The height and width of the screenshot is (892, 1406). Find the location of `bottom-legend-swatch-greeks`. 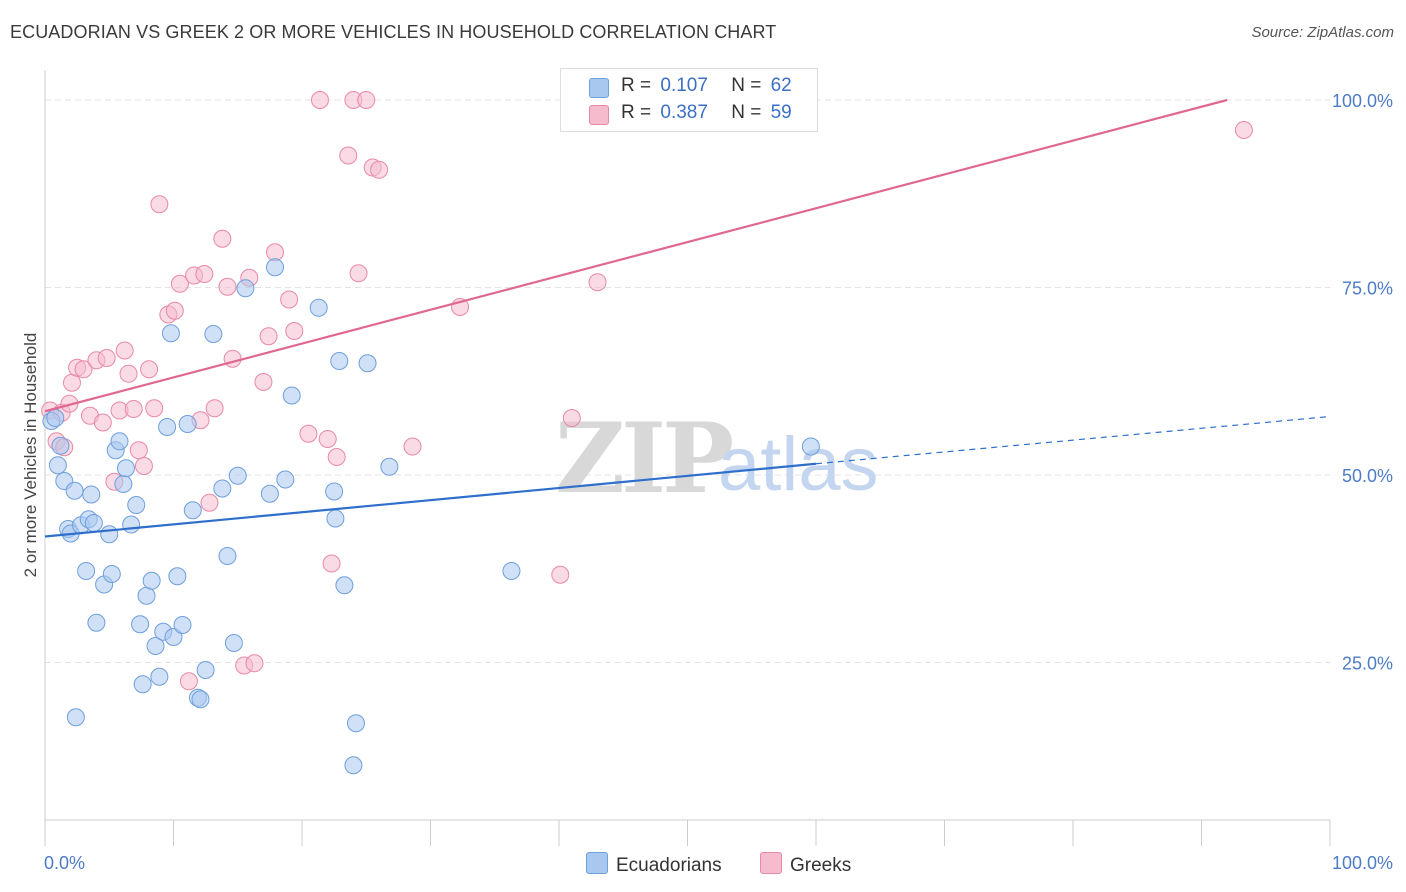

bottom-legend-swatch-greeks is located at coordinates (771, 863).